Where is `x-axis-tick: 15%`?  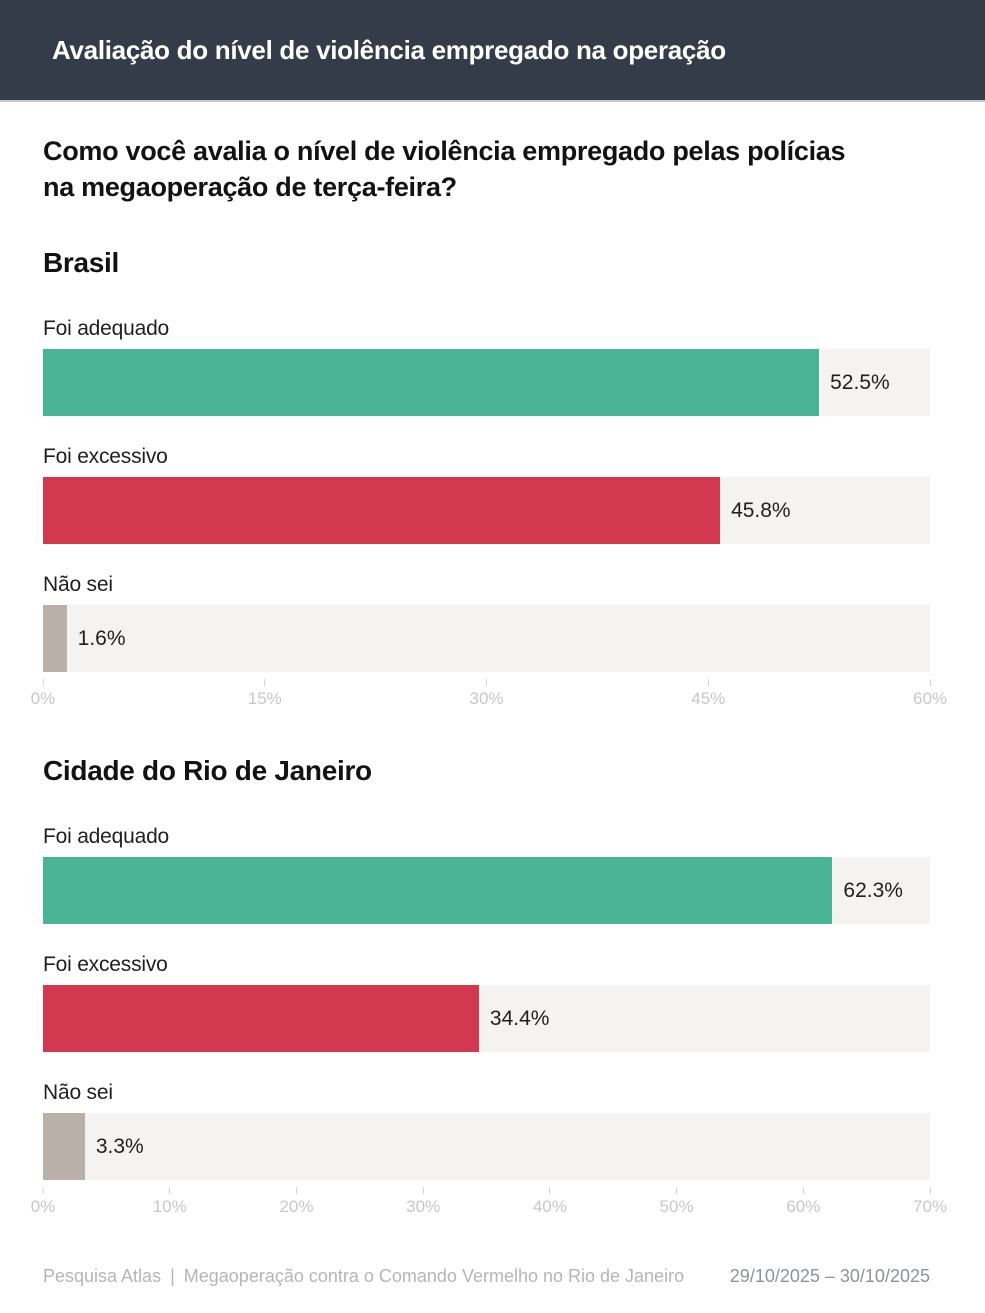
x-axis-tick: 15% is located at coordinates (265, 694).